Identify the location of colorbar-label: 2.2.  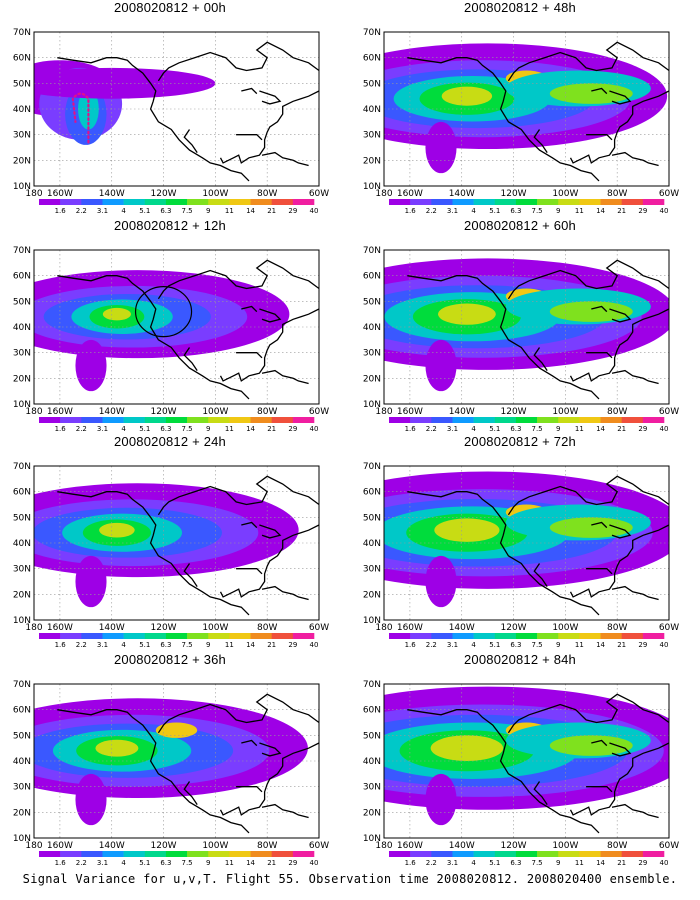
(81, 429).